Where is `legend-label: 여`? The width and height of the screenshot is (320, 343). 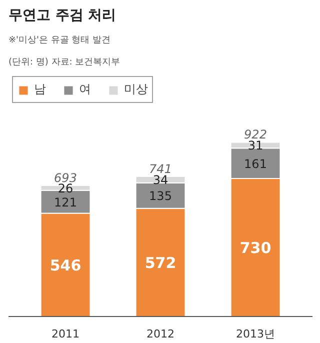 legend-label: 여 is located at coordinates (85, 89).